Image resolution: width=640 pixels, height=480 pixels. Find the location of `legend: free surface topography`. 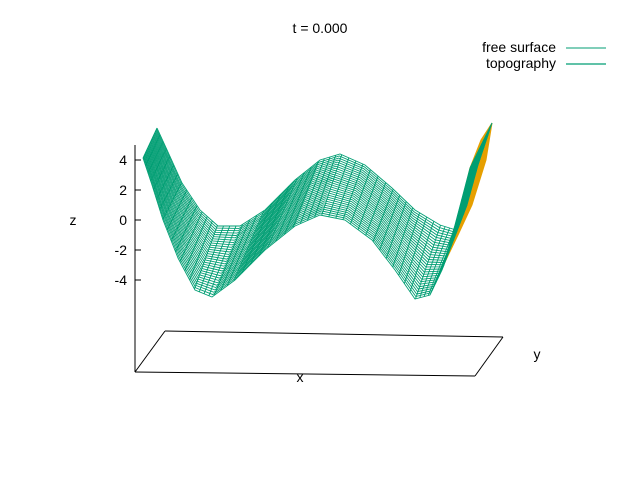

legend: free surface topography is located at coordinates (544, 55).